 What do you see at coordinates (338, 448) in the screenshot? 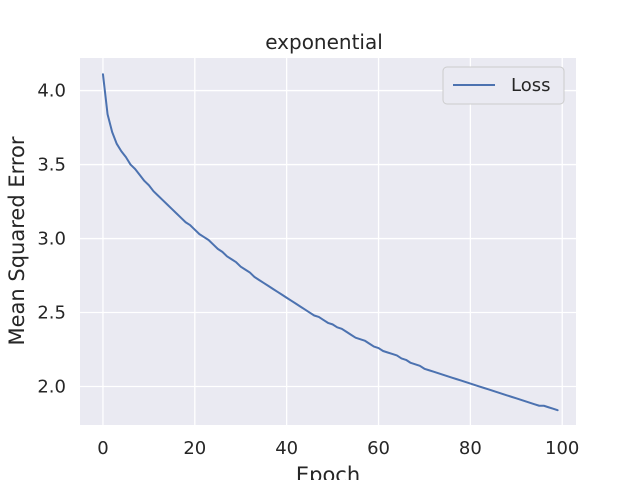
I see `x-tick-labels: 0 20 40 60 80 100` at bounding box center [338, 448].